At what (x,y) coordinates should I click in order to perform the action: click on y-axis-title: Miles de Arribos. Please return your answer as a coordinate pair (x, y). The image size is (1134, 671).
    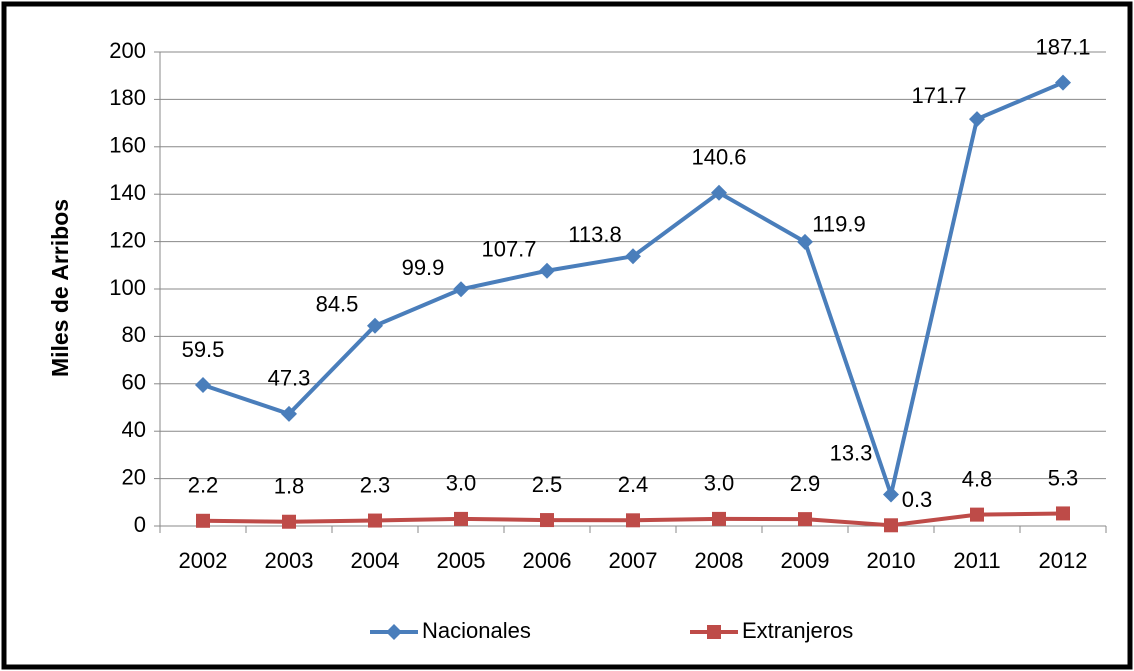
    Looking at the image, I should click on (60, 288).